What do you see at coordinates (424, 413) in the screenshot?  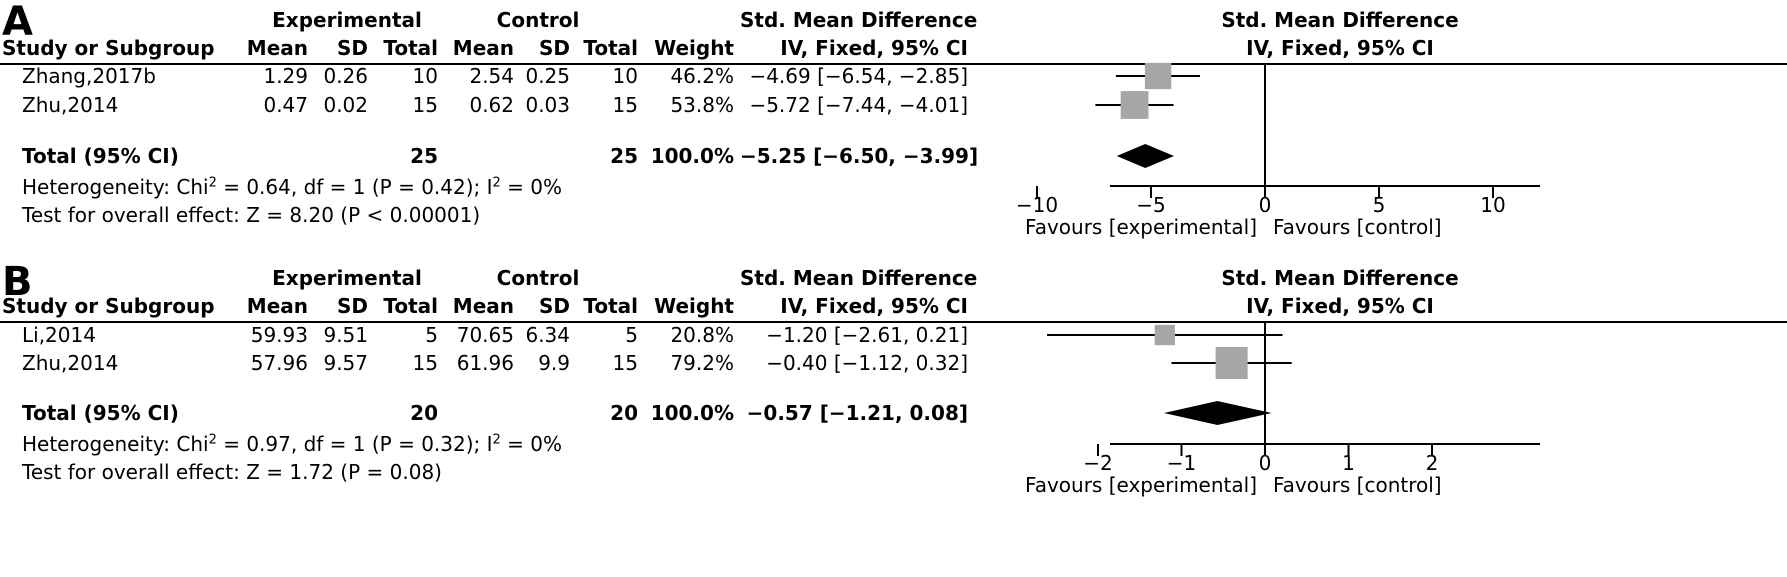 I see `exp-total-sum: 20` at bounding box center [424, 413].